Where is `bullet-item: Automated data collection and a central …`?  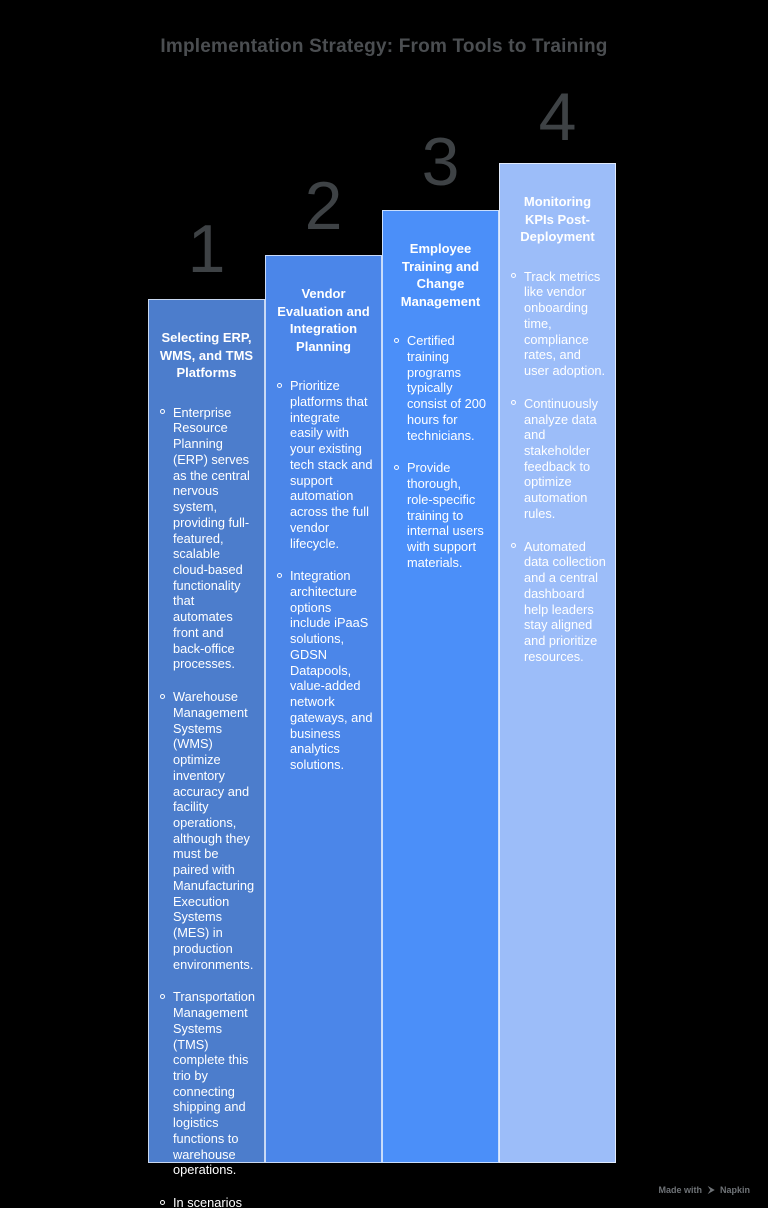
bullet-item: Automated data collection and a central … is located at coordinates (559, 602).